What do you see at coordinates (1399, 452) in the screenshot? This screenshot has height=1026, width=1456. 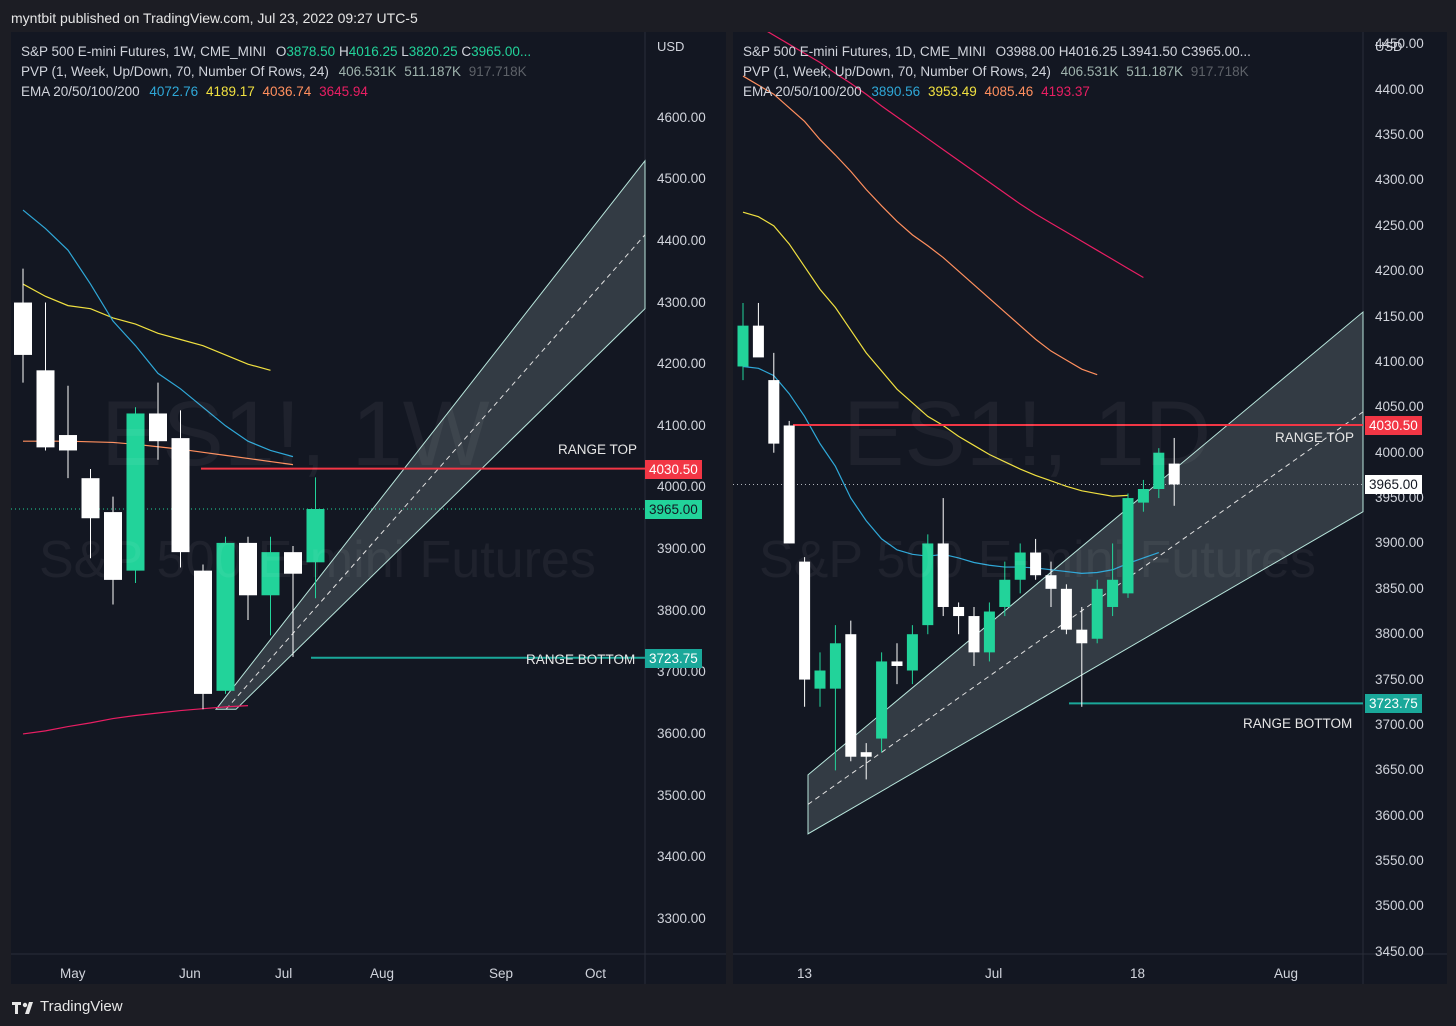 I see `price-tick-label: 4000.00` at bounding box center [1399, 452].